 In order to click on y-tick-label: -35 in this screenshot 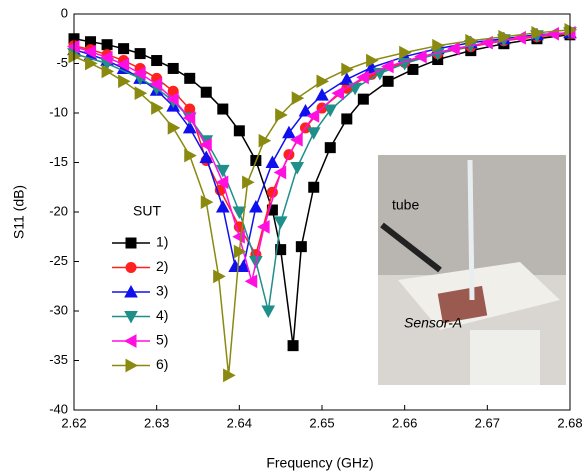, I will do `click(58, 359)`.